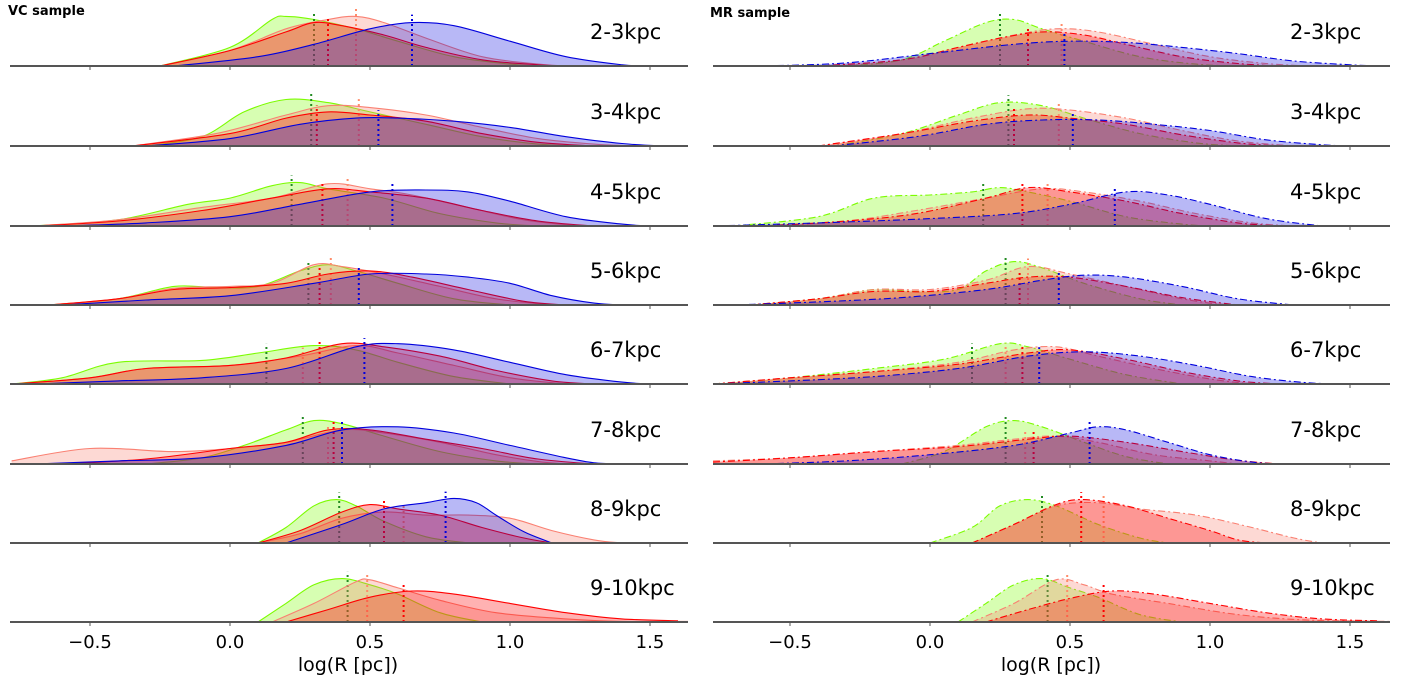 This screenshot has width=1410, height=686. What do you see at coordinates (1350, 642) in the screenshot?
I see `x-tick-label: 1.5` at bounding box center [1350, 642].